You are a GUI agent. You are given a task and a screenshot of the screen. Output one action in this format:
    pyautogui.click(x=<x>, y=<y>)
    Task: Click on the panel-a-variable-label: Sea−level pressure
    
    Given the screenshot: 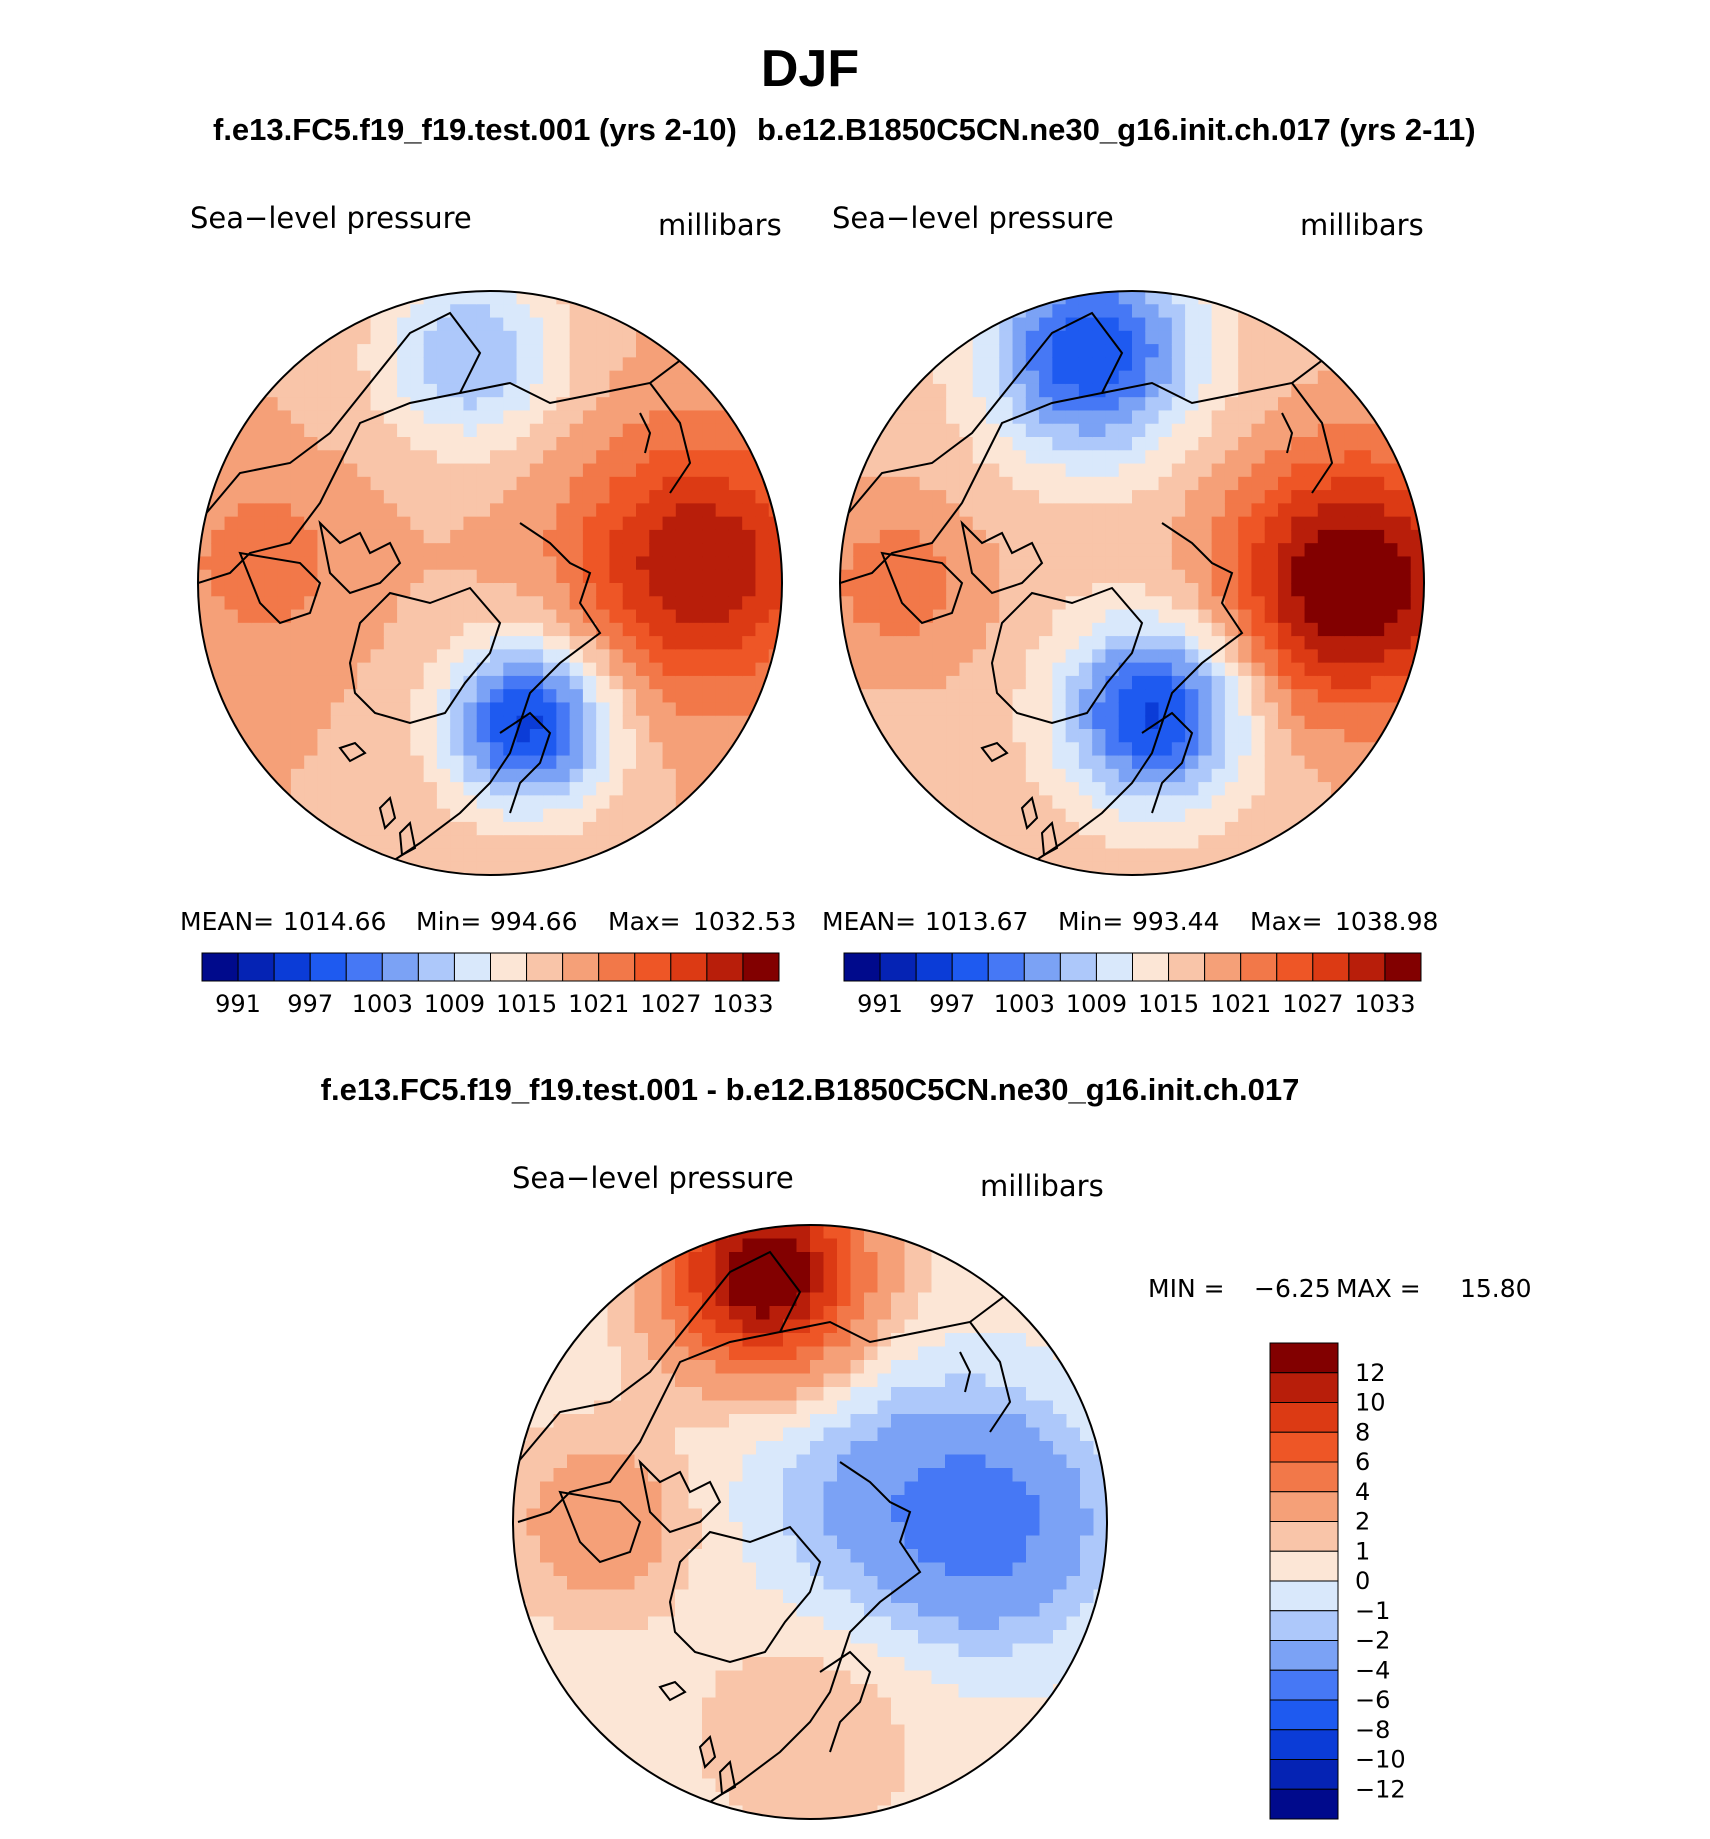 What is the action you would take?
    pyautogui.click(x=331, y=218)
    